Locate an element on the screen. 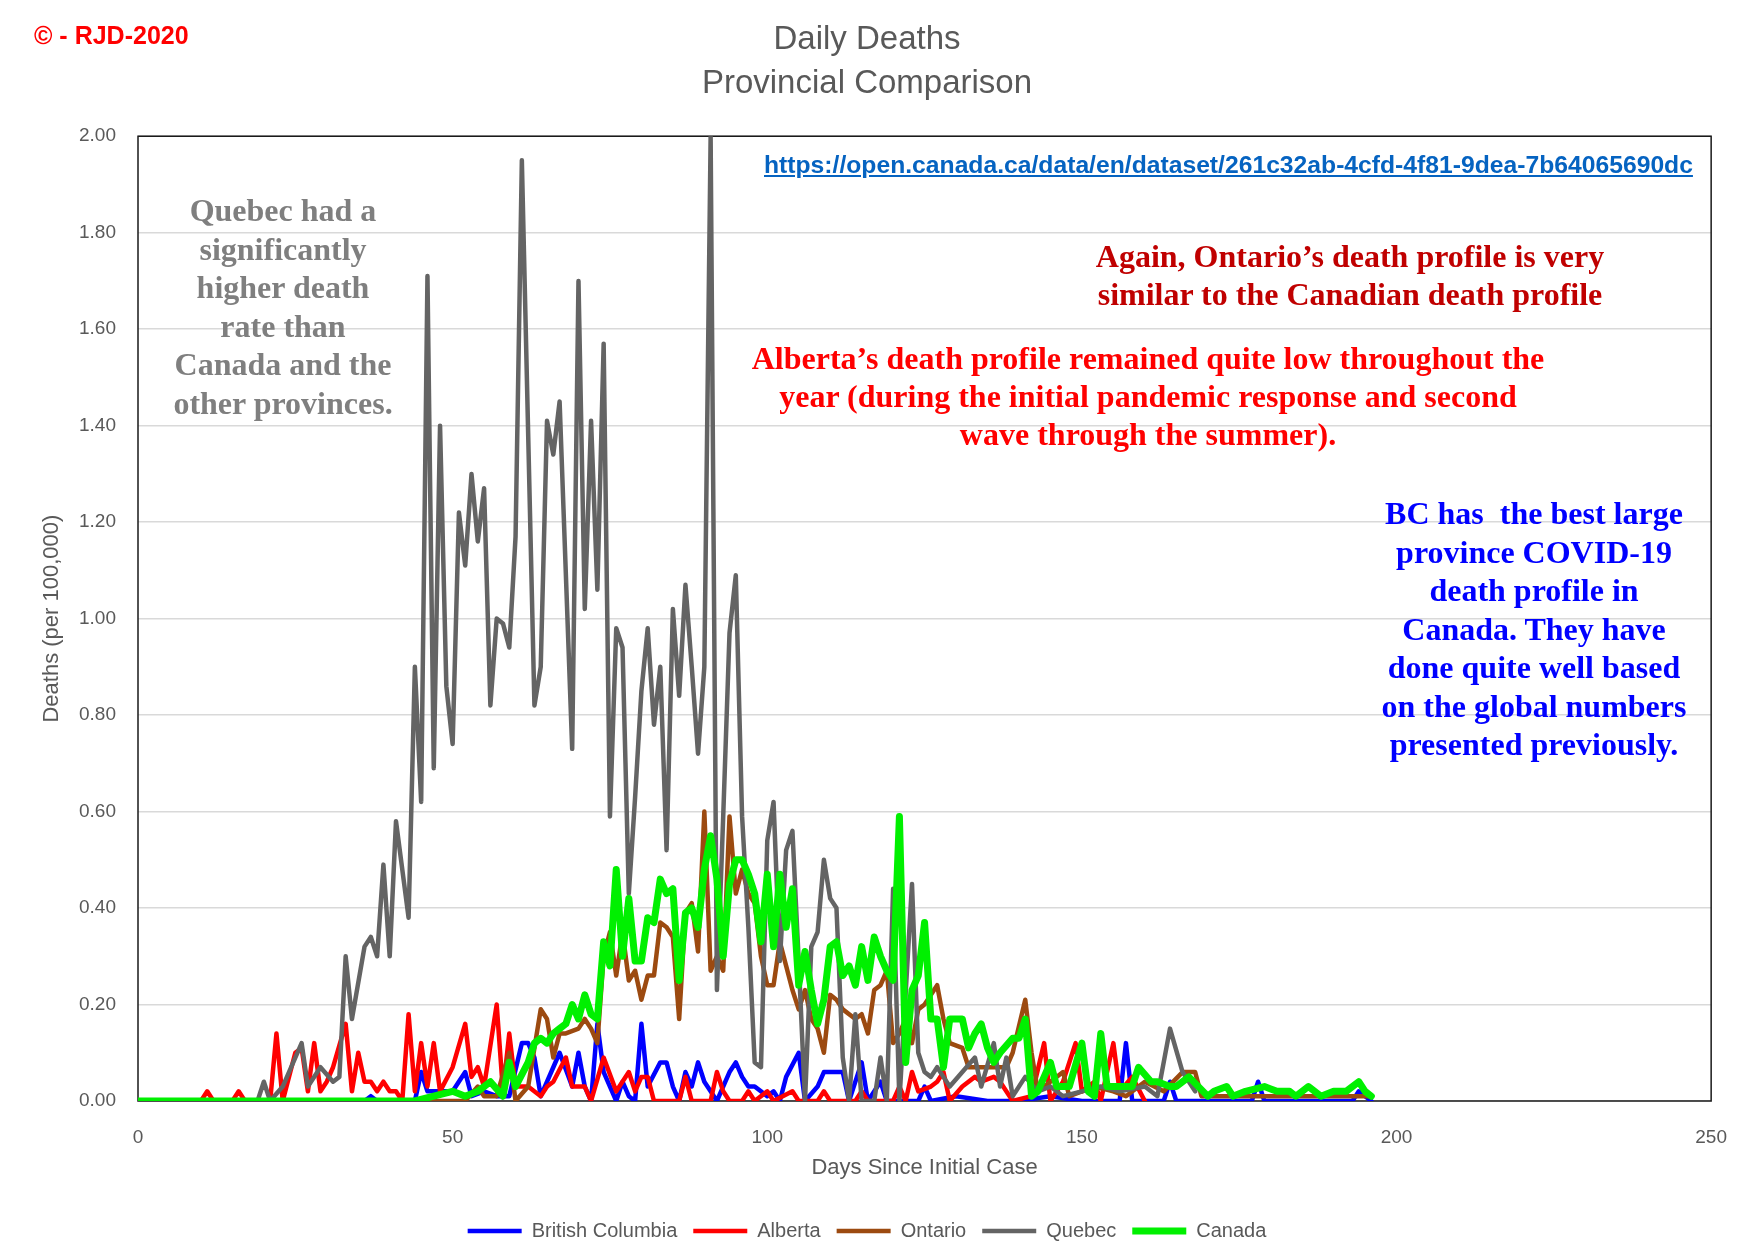  annotation: BC has the best large province COVID-19 death profile in Canada. They have done quite well based on the global numbers presented previously. is located at coordinates (1534, 629).